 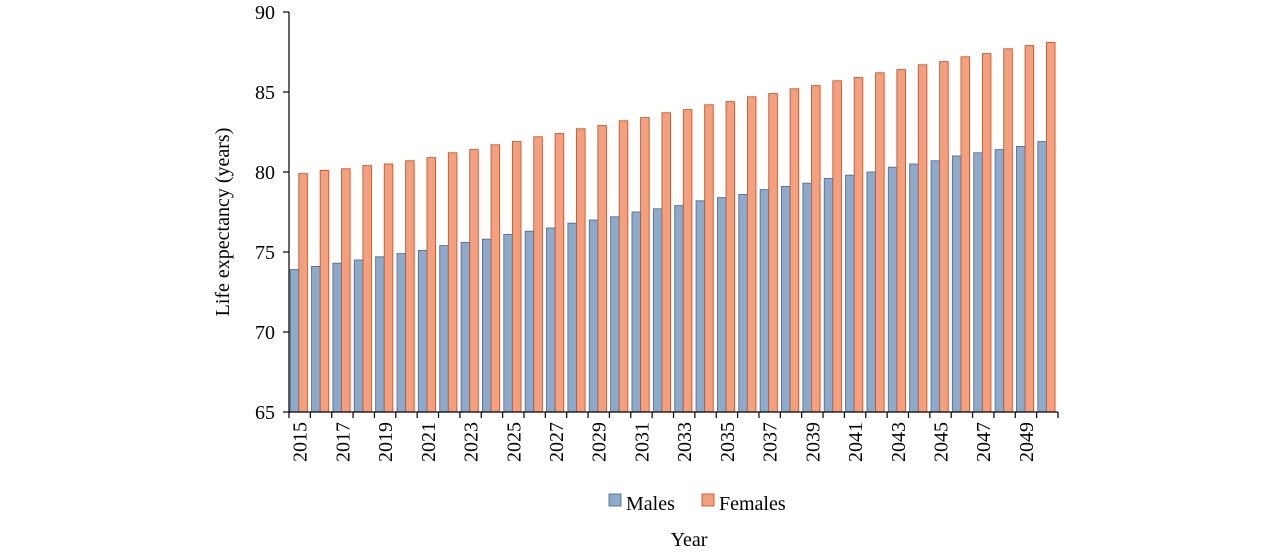 What do you see at coordinates (679, 309) in the screenshot?
I see `bar-males-2033` at bounding box center [679, 309].